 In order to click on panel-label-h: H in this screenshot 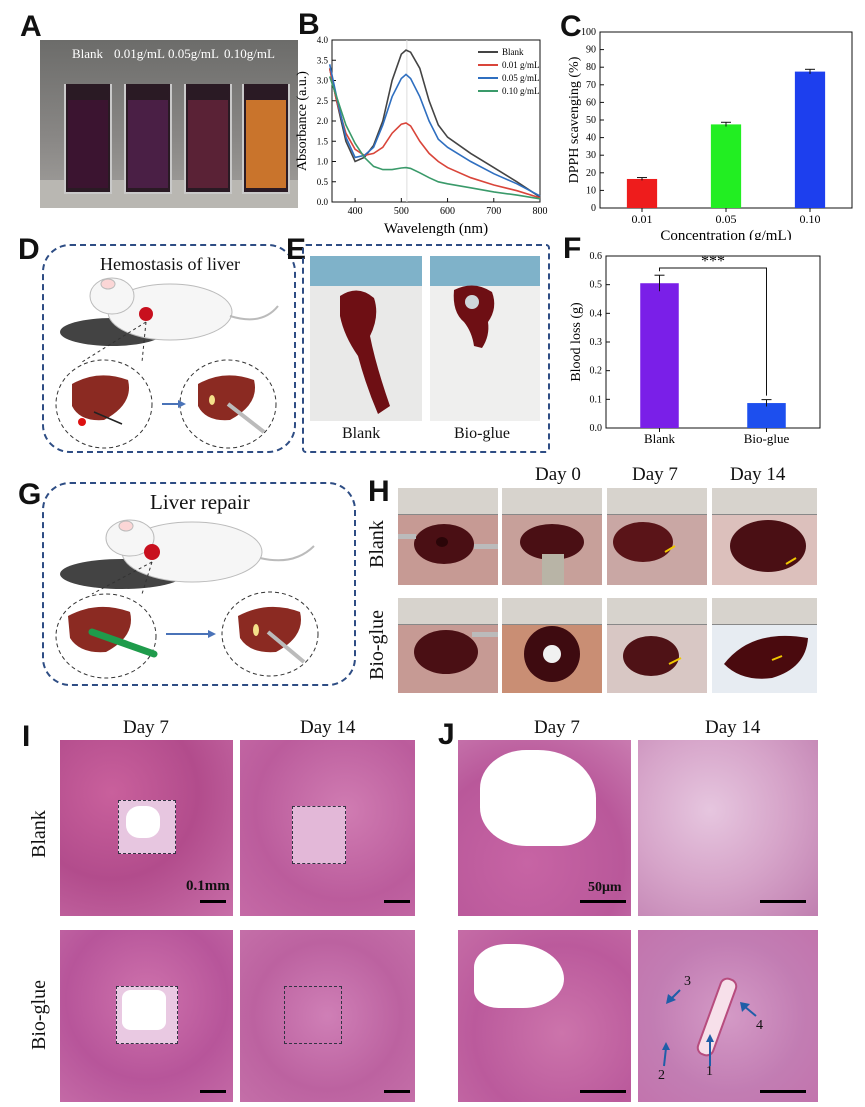, I will do `click(379, 491)`.